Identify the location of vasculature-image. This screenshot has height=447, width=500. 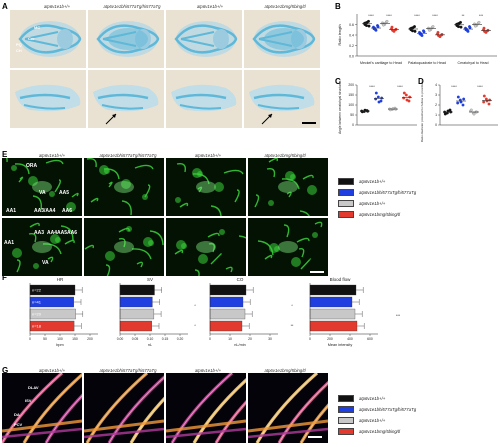
(42, 187).